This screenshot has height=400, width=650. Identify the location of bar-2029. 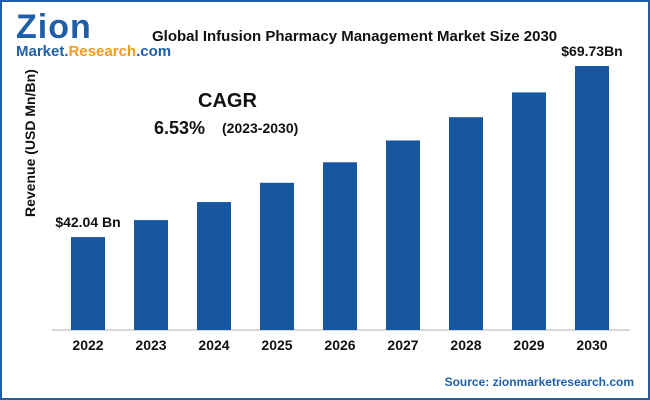
(529, 211).